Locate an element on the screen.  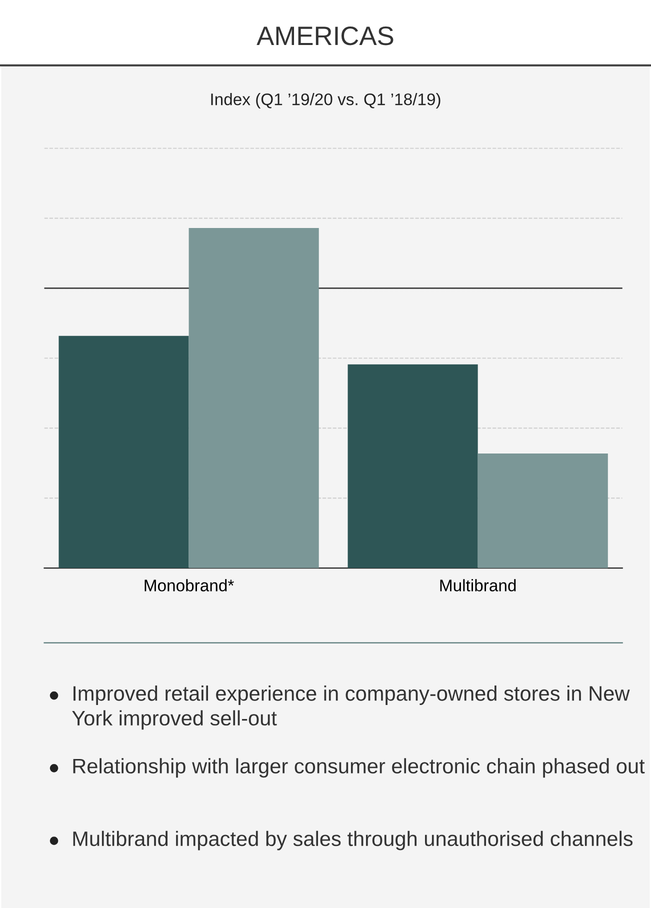
x-tick-label: Monobrand* is located at coordinates (189, 585).